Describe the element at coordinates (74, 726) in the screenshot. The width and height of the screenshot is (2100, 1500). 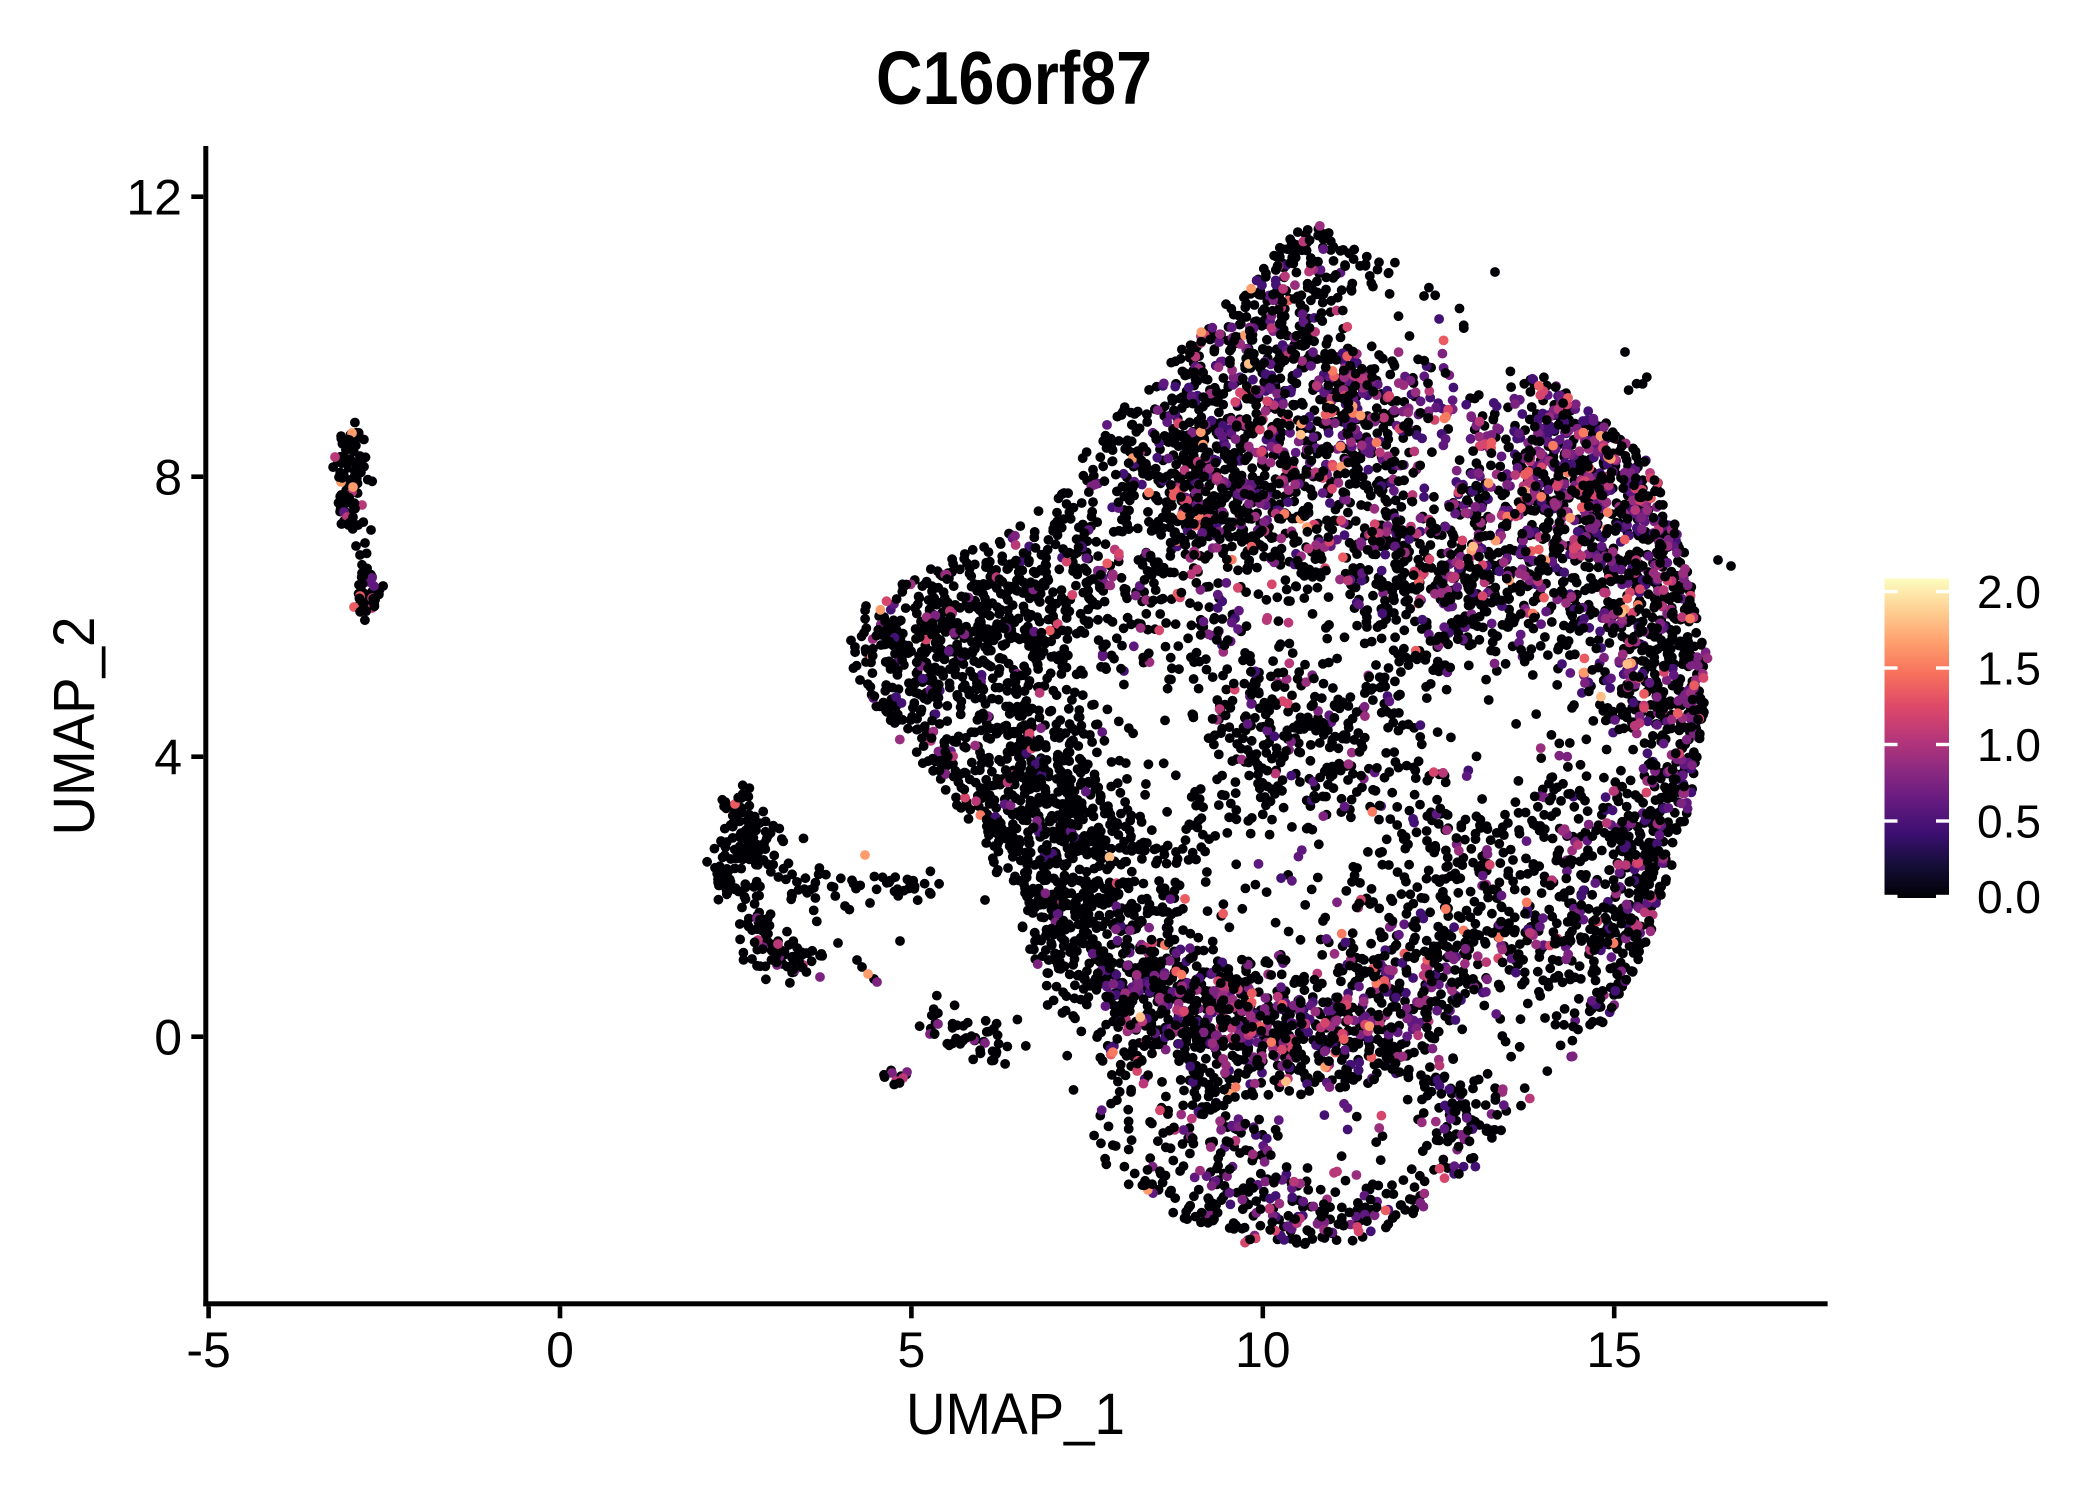
I see `svg-text: UMAP_2` at that location.